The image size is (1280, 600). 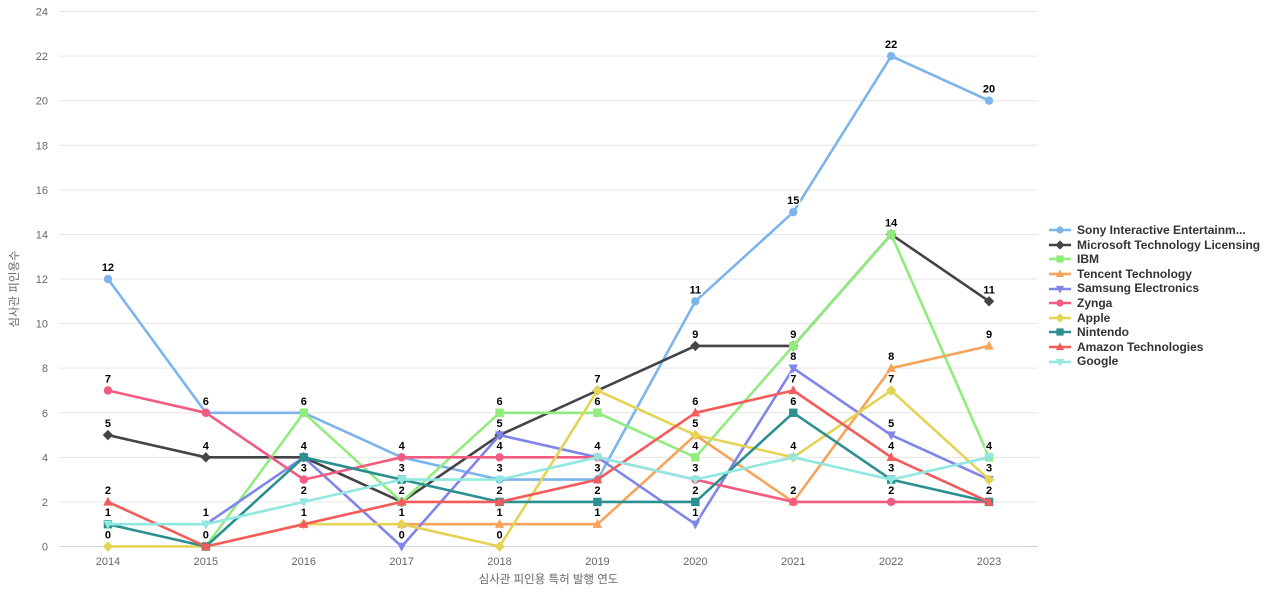 What do you see at coordinates (1154, 245) in the screenshot?
I see `legend-item-microsoft-technology-licensing: Microsoft Technology Licensing` at bounding box center [1154, 245].